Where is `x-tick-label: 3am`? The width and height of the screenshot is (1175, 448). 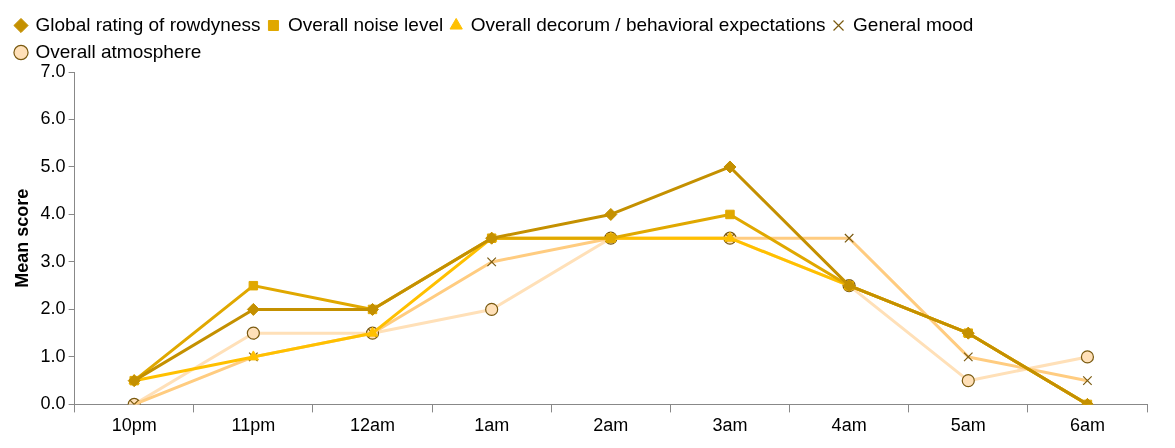 x-tick-label: 3am is located at coordinates (730, 425).